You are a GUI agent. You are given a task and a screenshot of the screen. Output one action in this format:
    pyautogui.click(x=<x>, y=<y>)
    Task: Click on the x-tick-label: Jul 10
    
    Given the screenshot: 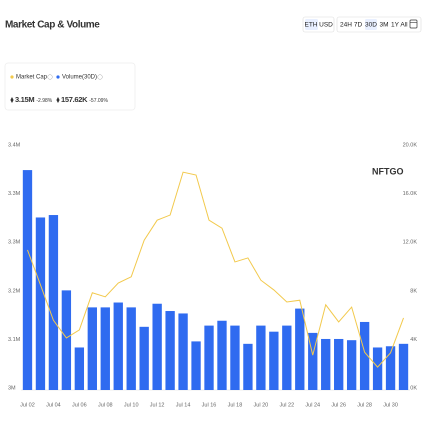 What is the action you would take?
    pyautogui.click(x=131, y=405)
    